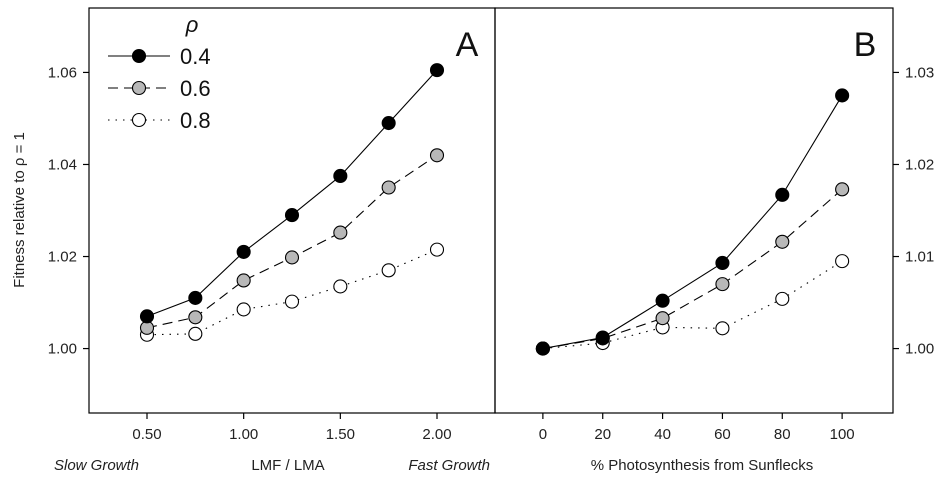 The image size is (942, 478). Describe the element at coordinates (195, 120) in the screenshot. I see `legend-label-0.8: 0.8` at that location.